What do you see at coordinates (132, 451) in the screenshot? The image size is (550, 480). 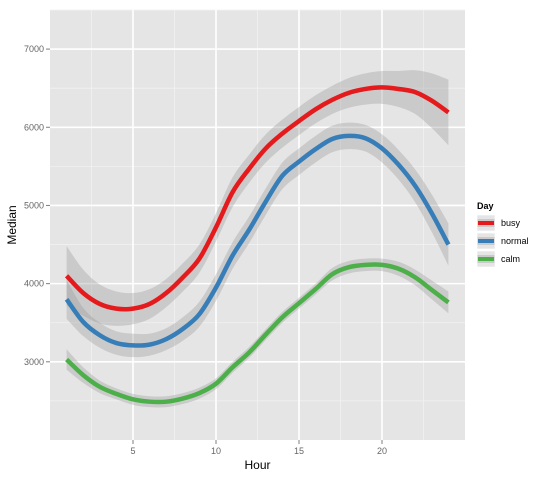 I see `x-tick-label: 5` at bounding box center [132, 451].